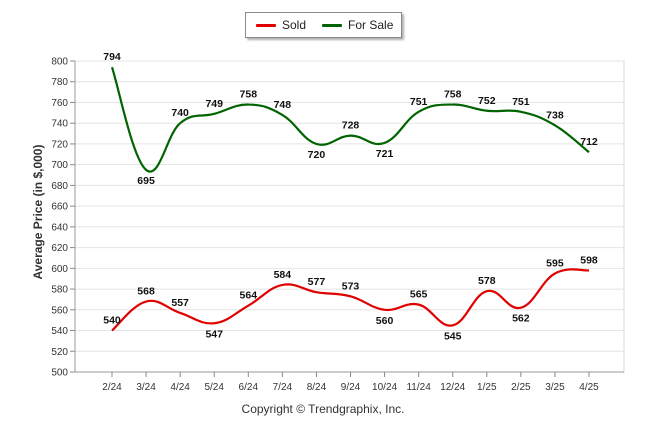 This screenshot has width=646, height=439. I want to click on data-label-sold: 577, so click(317, 282).